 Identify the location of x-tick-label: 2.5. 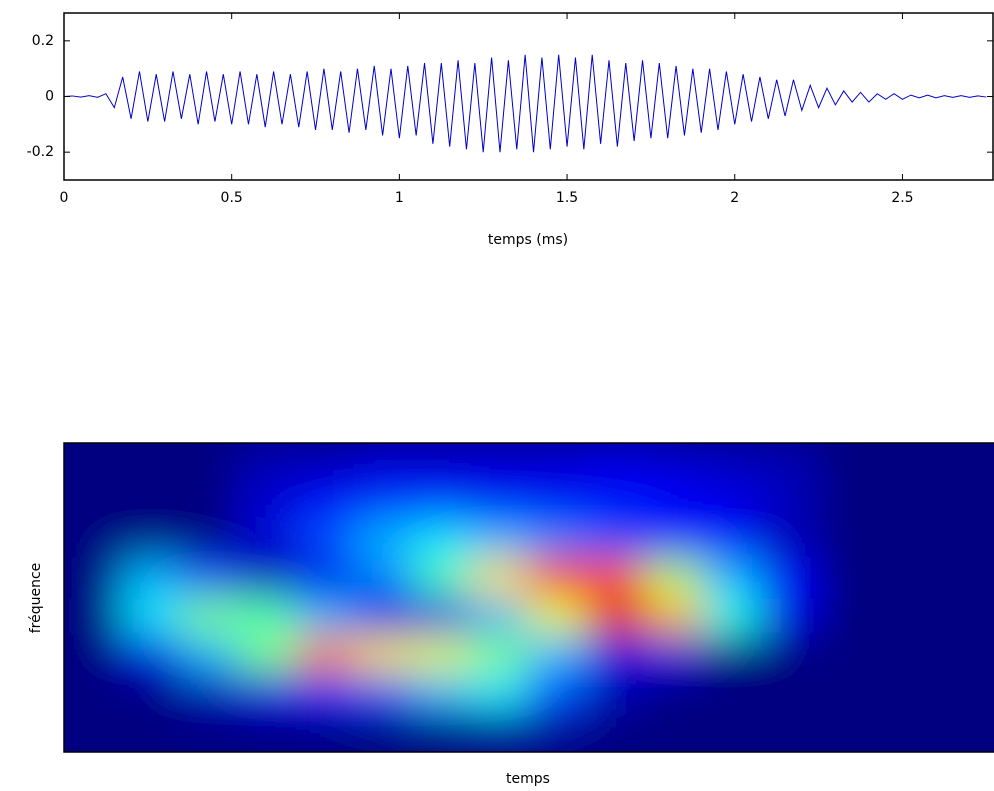
(902, 198).